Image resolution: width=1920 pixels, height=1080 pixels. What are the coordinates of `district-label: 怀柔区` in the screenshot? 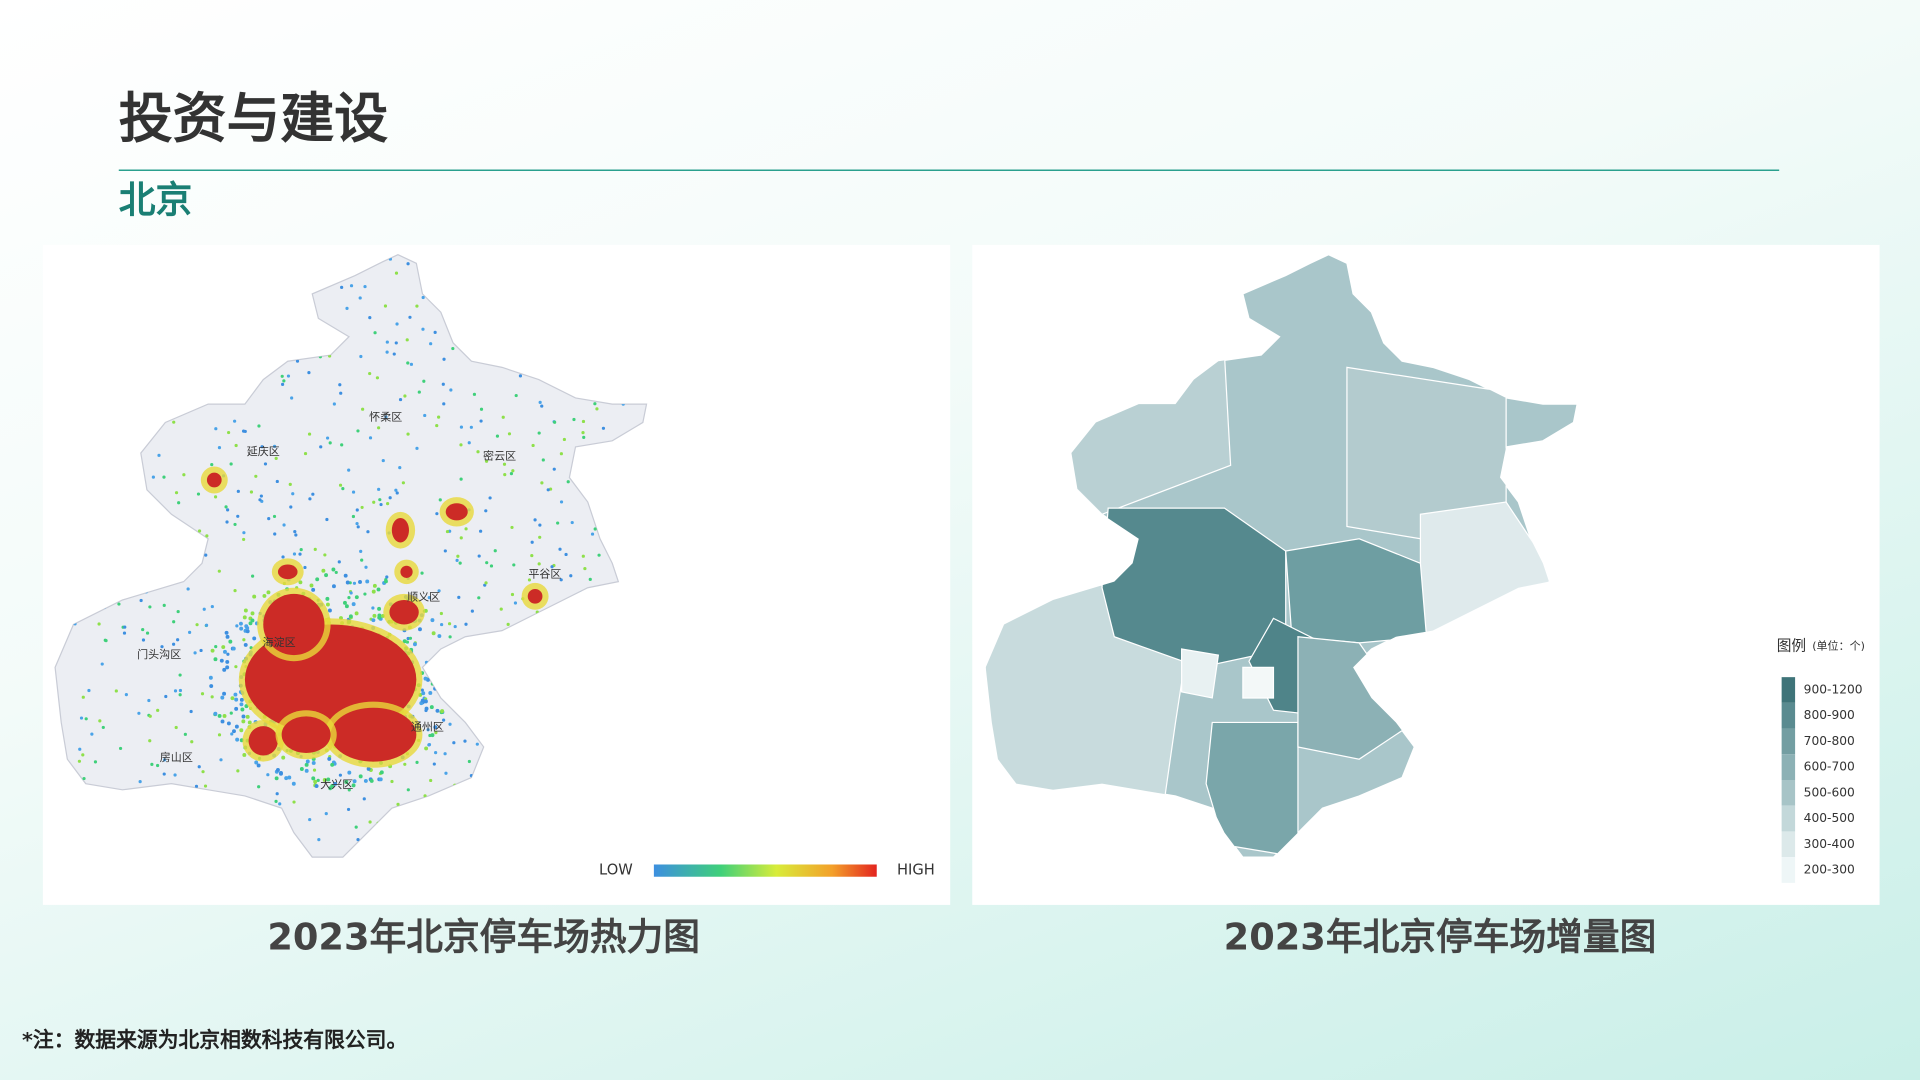 It's located at (385, 417).